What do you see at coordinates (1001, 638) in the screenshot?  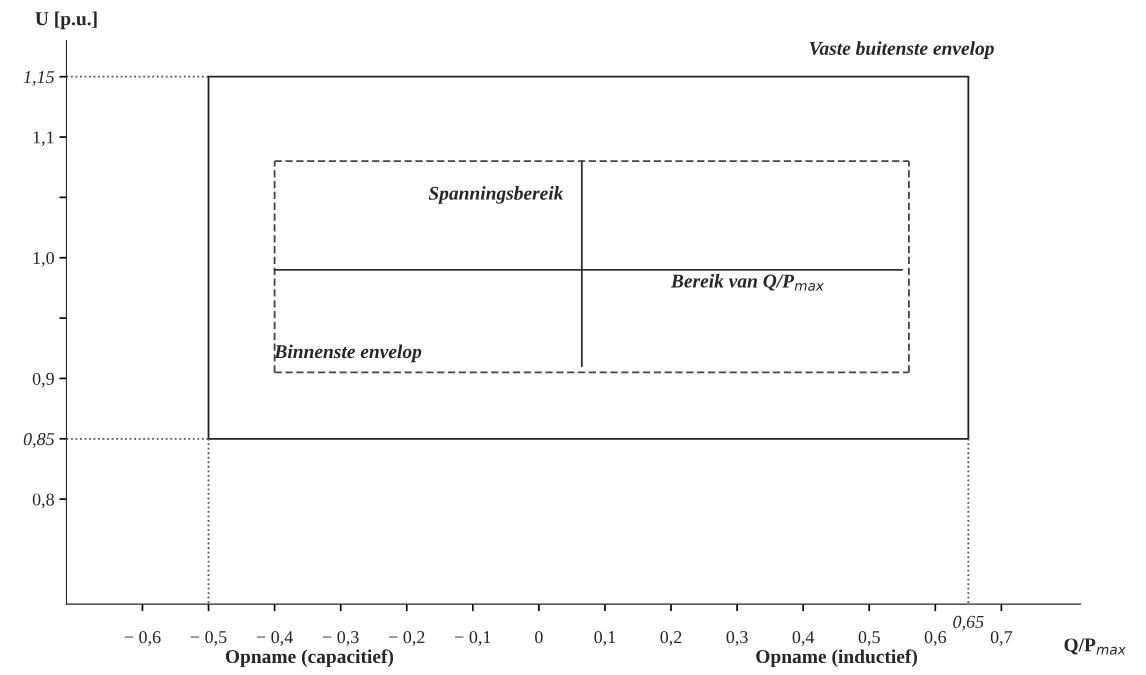 I see `x-tick-label: 0,7` at bounding box center [1001, 638].